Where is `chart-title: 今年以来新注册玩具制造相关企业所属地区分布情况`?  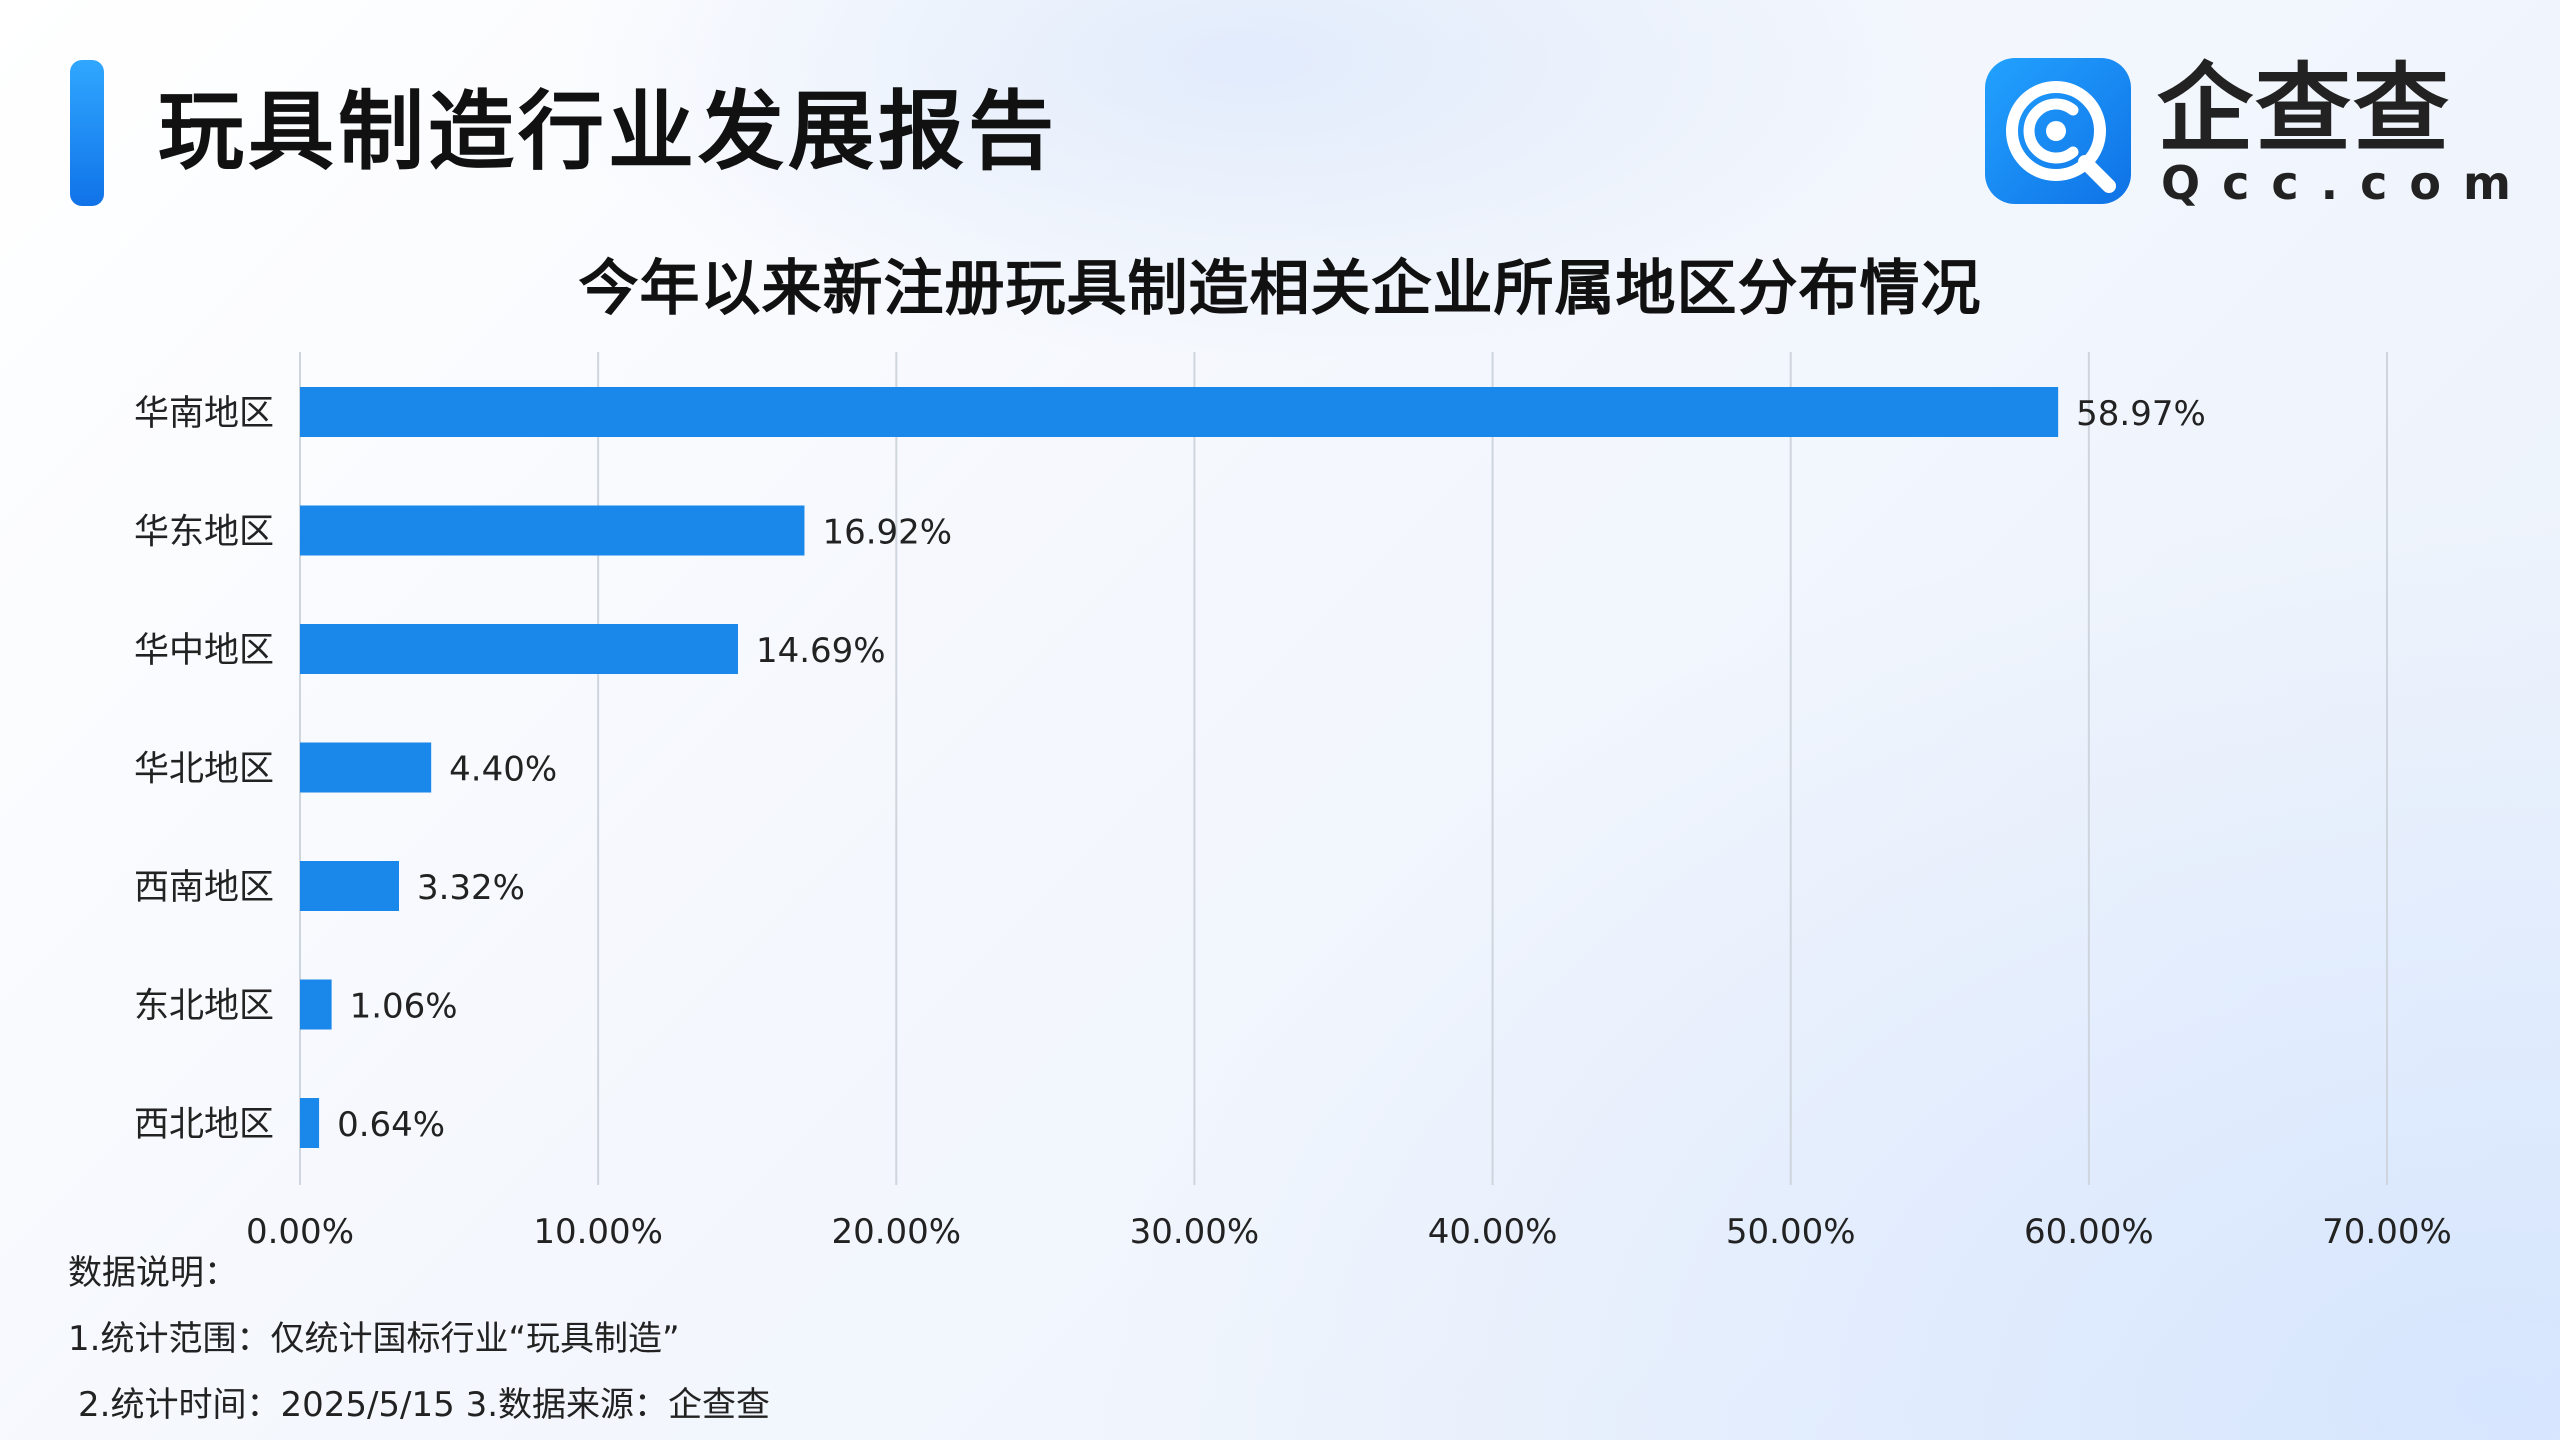
chart-title: 今年以来新注册玩具制造相关企业所属地区分布情况 is located at coordinates (1280, 289).